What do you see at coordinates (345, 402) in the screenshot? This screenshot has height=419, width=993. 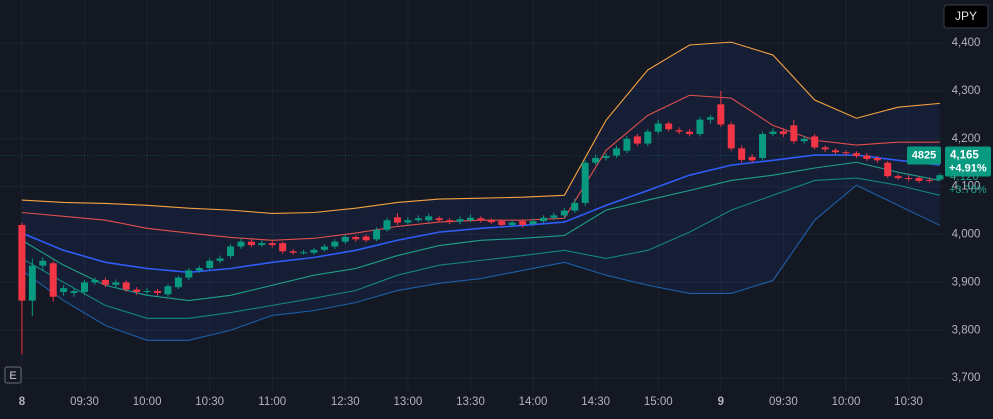 I see `x-tick-label: 12:30` at bounding box center [345, 402].